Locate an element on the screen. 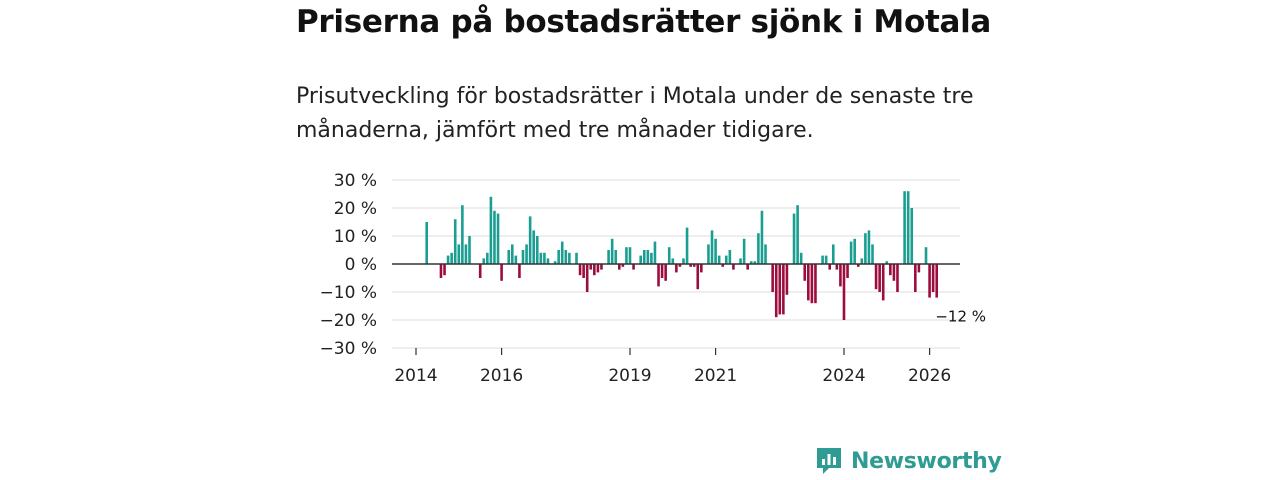 Image resolution: width=1280 pixels, height=480 pixels. x-tick-label: 2019 is located at coordinates (629, 376).